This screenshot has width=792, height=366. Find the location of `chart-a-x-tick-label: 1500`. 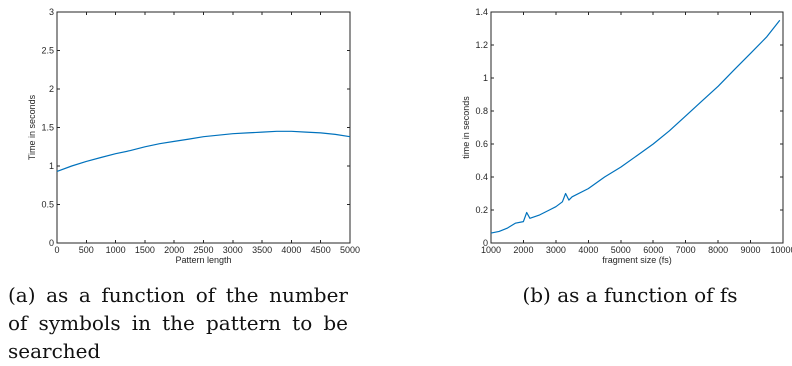

chart-a-x-tick-label: 1500 is located at coordinates (145, 250).